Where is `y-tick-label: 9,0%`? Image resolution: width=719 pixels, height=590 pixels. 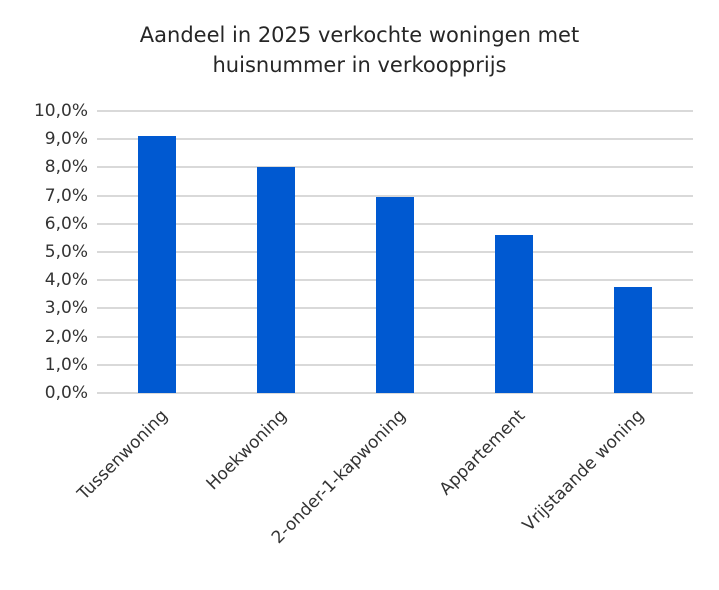 y-tick-label: 9,0% is located at coordinates (66, 139).